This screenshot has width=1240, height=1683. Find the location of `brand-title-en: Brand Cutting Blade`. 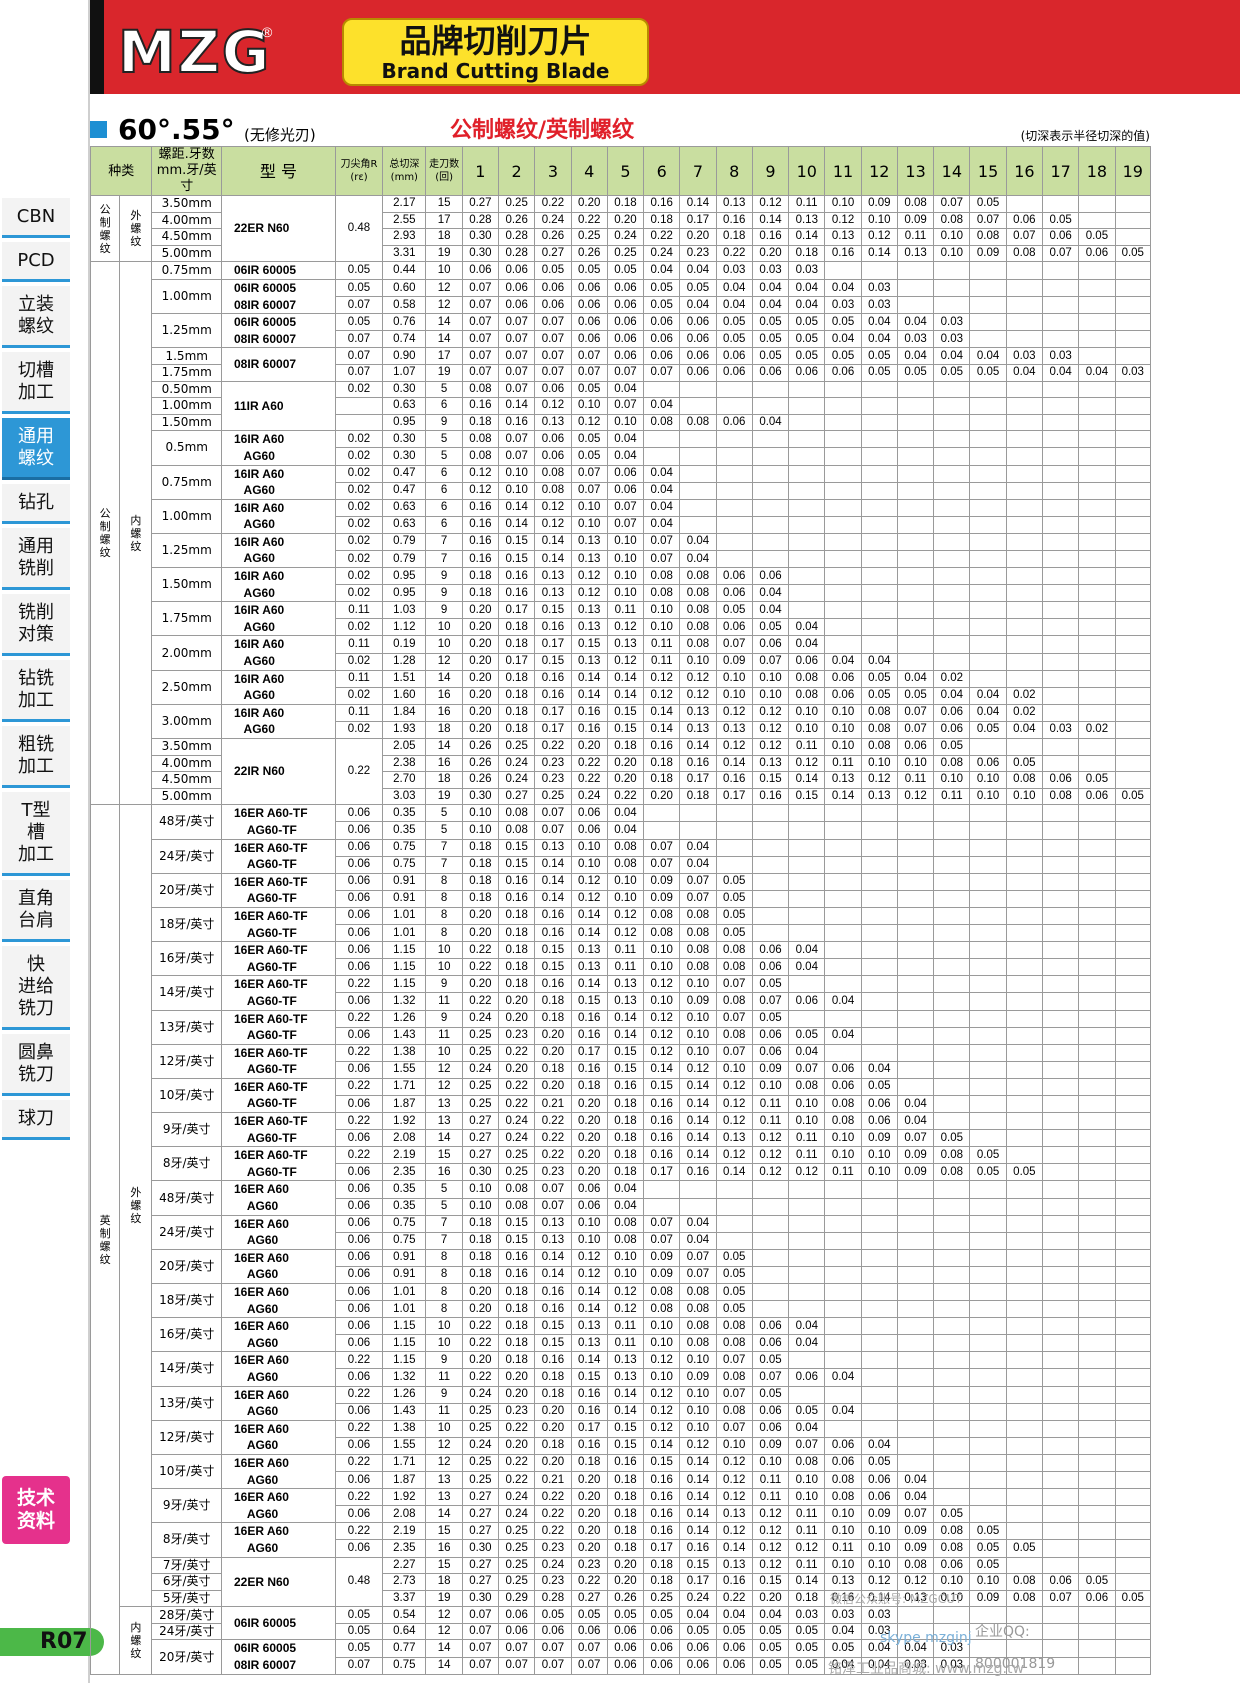

brand-title-en: Brand Cutting Blade is located at coordinates (495, 71).